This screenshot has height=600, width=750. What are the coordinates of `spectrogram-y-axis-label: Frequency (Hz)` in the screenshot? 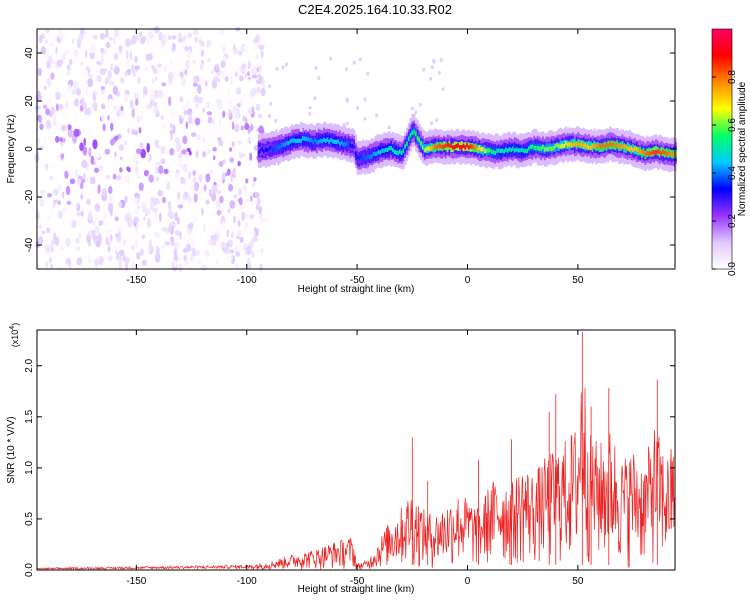 It's located at (11, 149).